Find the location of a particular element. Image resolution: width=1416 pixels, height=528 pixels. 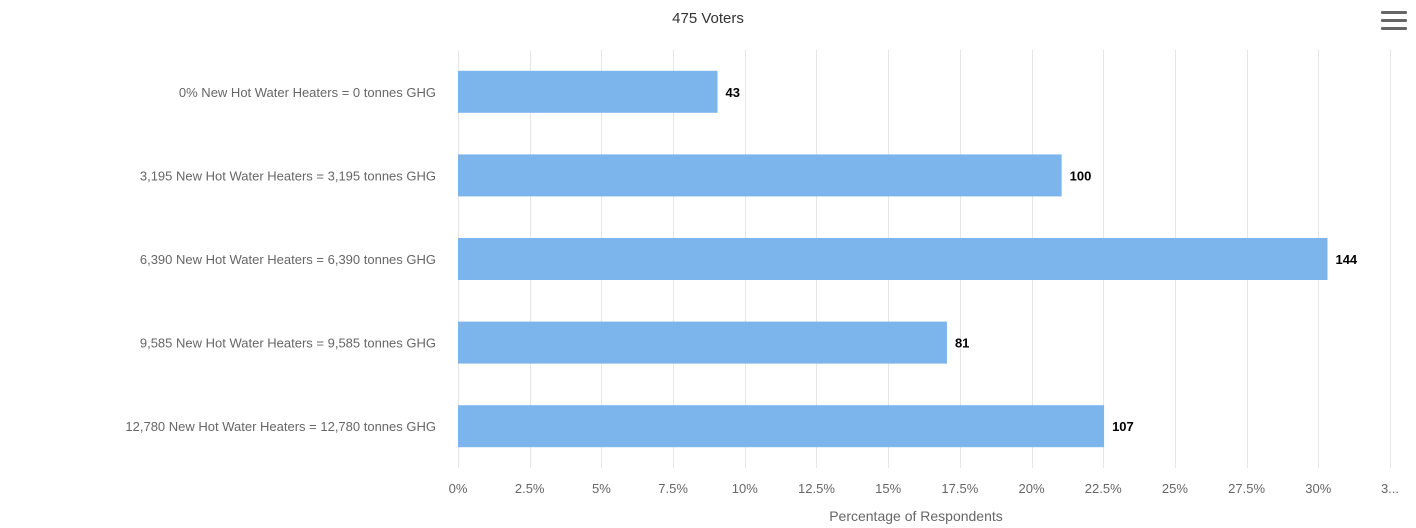

x-axis-title: Percentage of Respondents is located at coordinates (916, 516).